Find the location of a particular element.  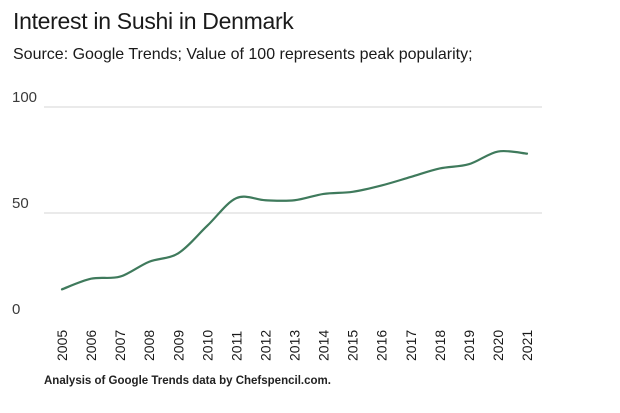

y-tick-label: 50 is located at coordinates (20, 203).